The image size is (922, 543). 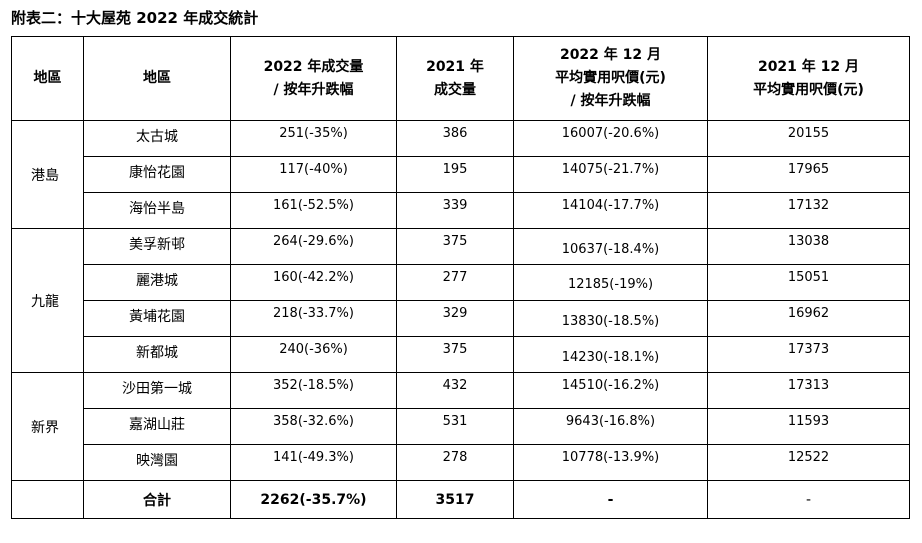 What do you see at coordinates (157, 282) in the screenshot?
I see `estate-name: 麗港城` at bounding box center [157, 282].